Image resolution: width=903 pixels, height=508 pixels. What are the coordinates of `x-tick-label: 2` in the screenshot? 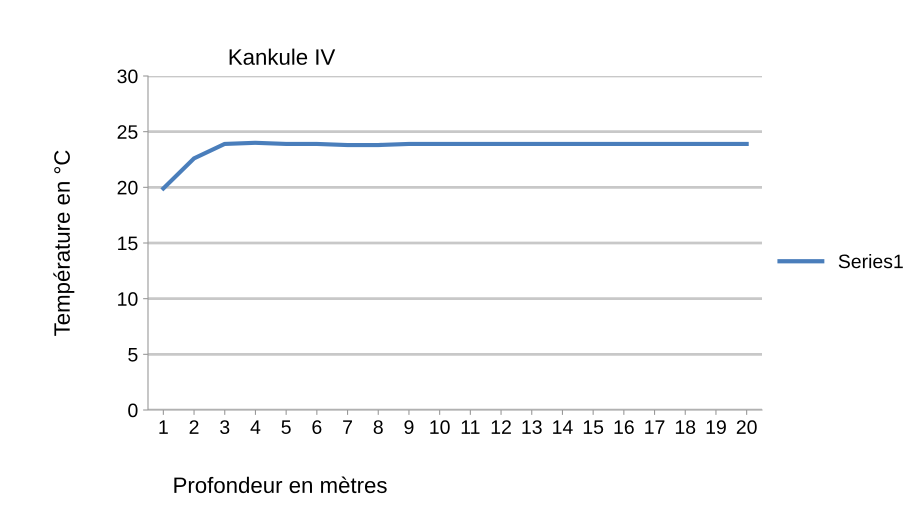 It's located at (194, 427).